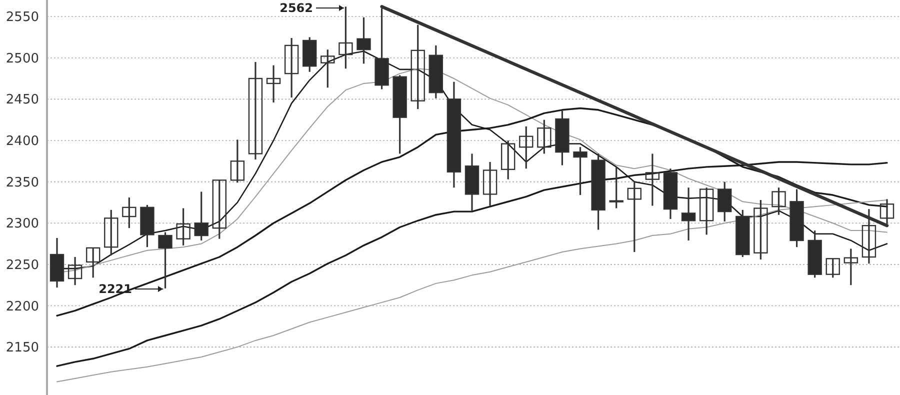 This screenshot has width=900, height=395. Describe the element at coordinates (22, 100) in the screenshot. I see `y-tick-label: 2450` at that location.